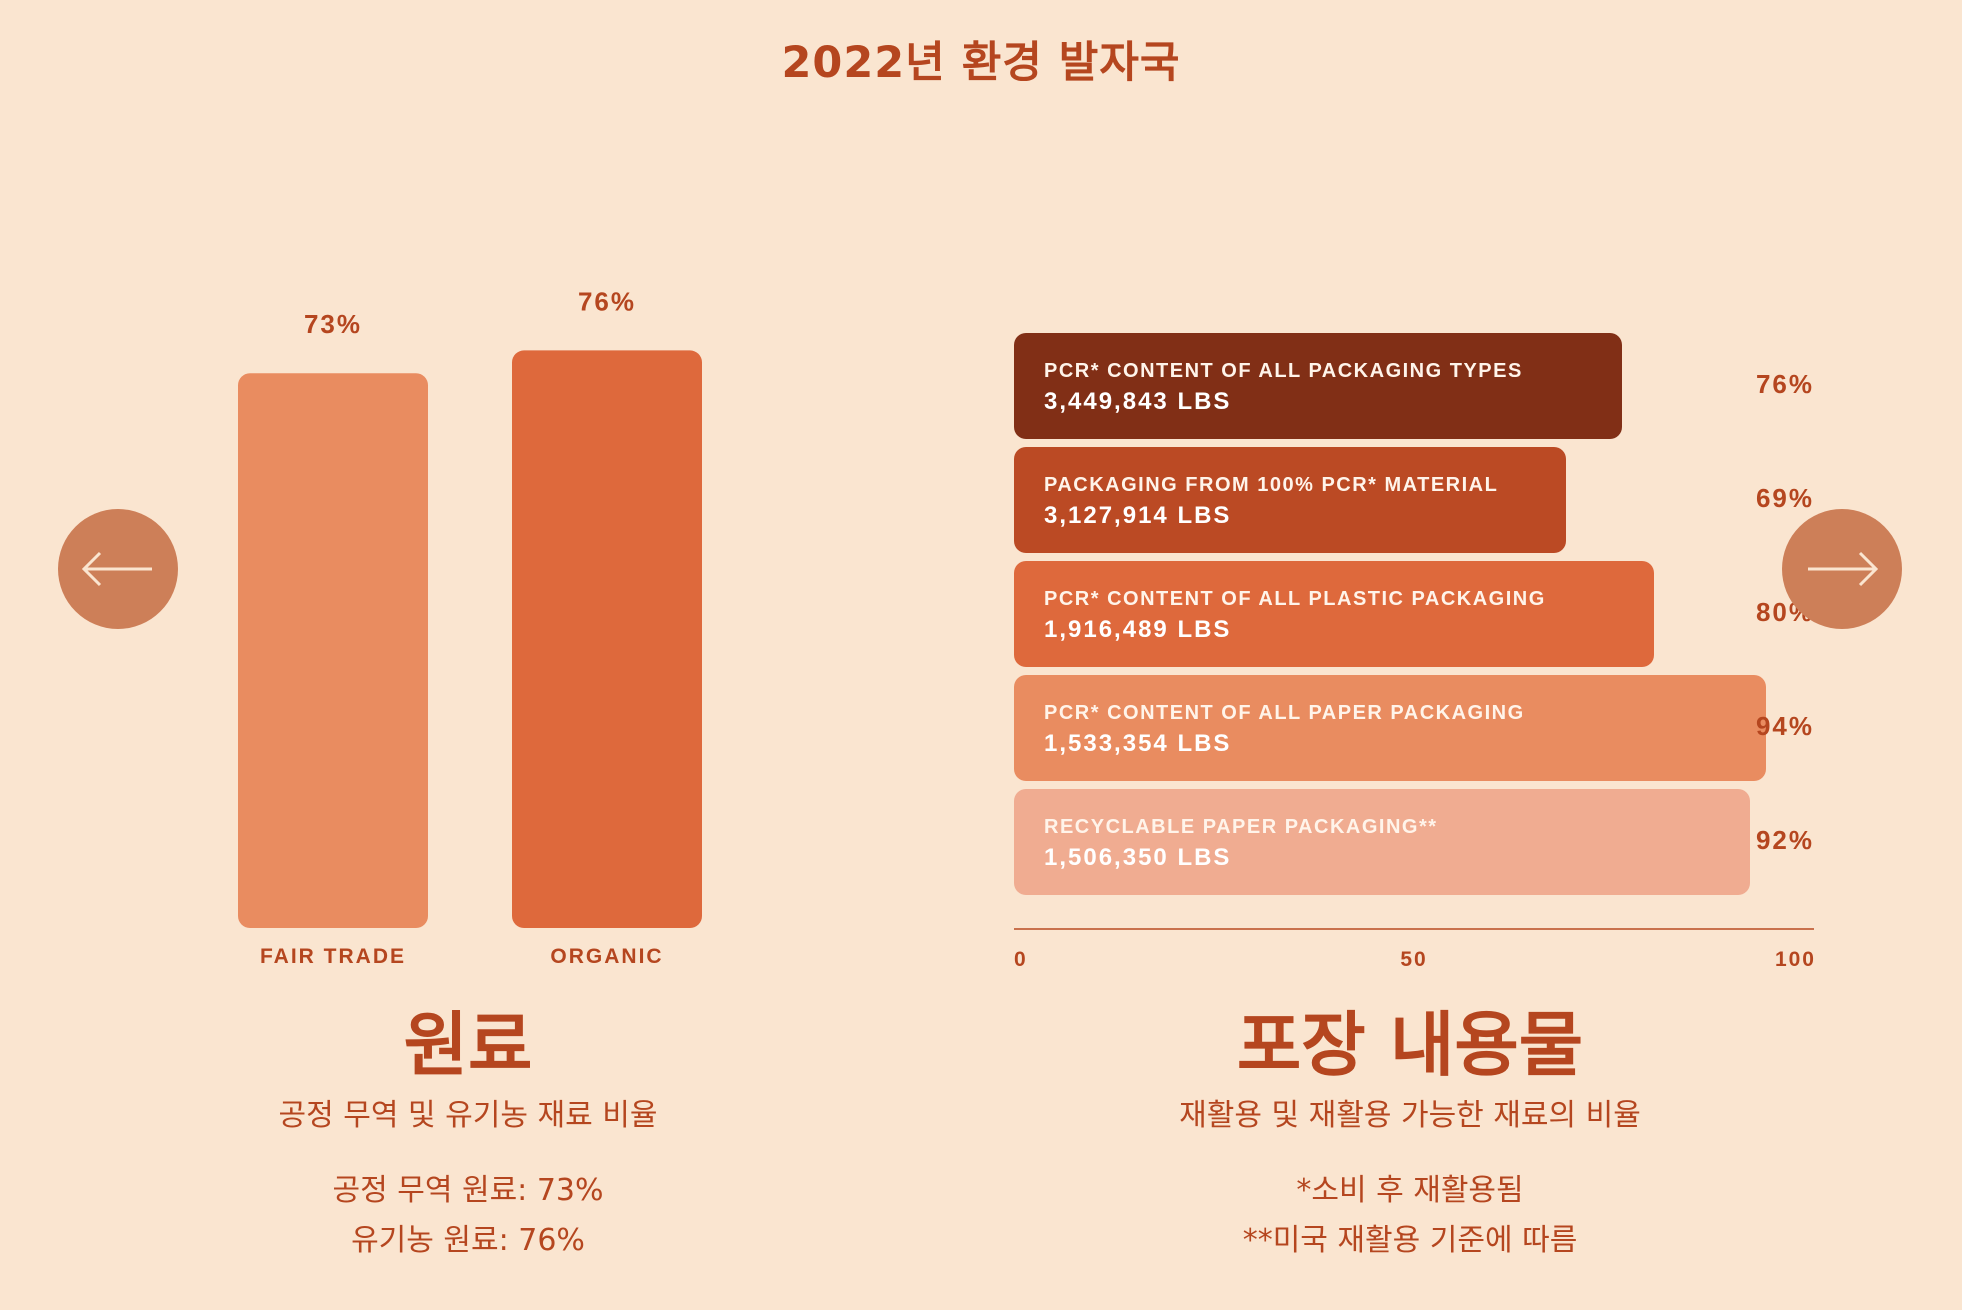 The width and height of the screenshot is (1962, 1310). I want to click on bar-category-label: ORGANIC, so click(606, 956).